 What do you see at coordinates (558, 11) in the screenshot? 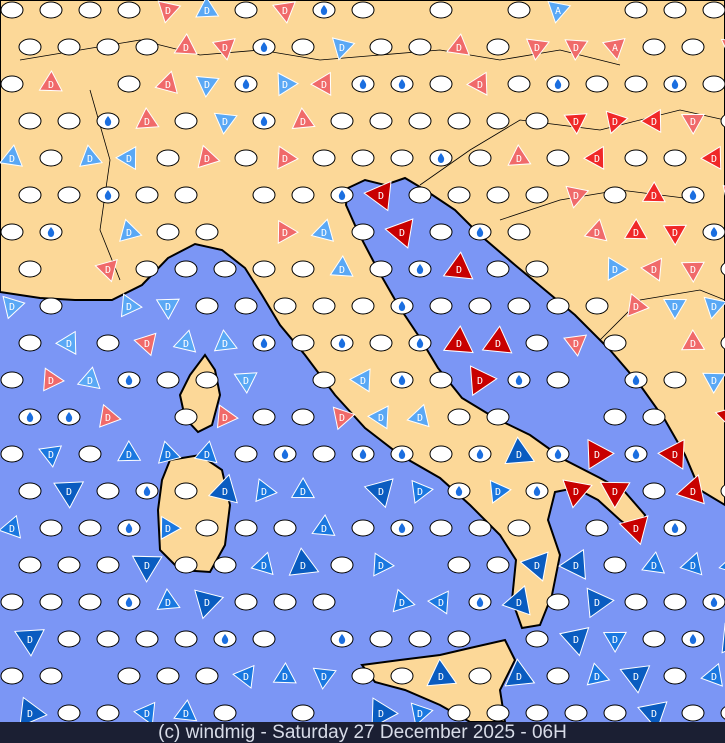
I see `wind-letter: A` at bounding box center [558, 11].